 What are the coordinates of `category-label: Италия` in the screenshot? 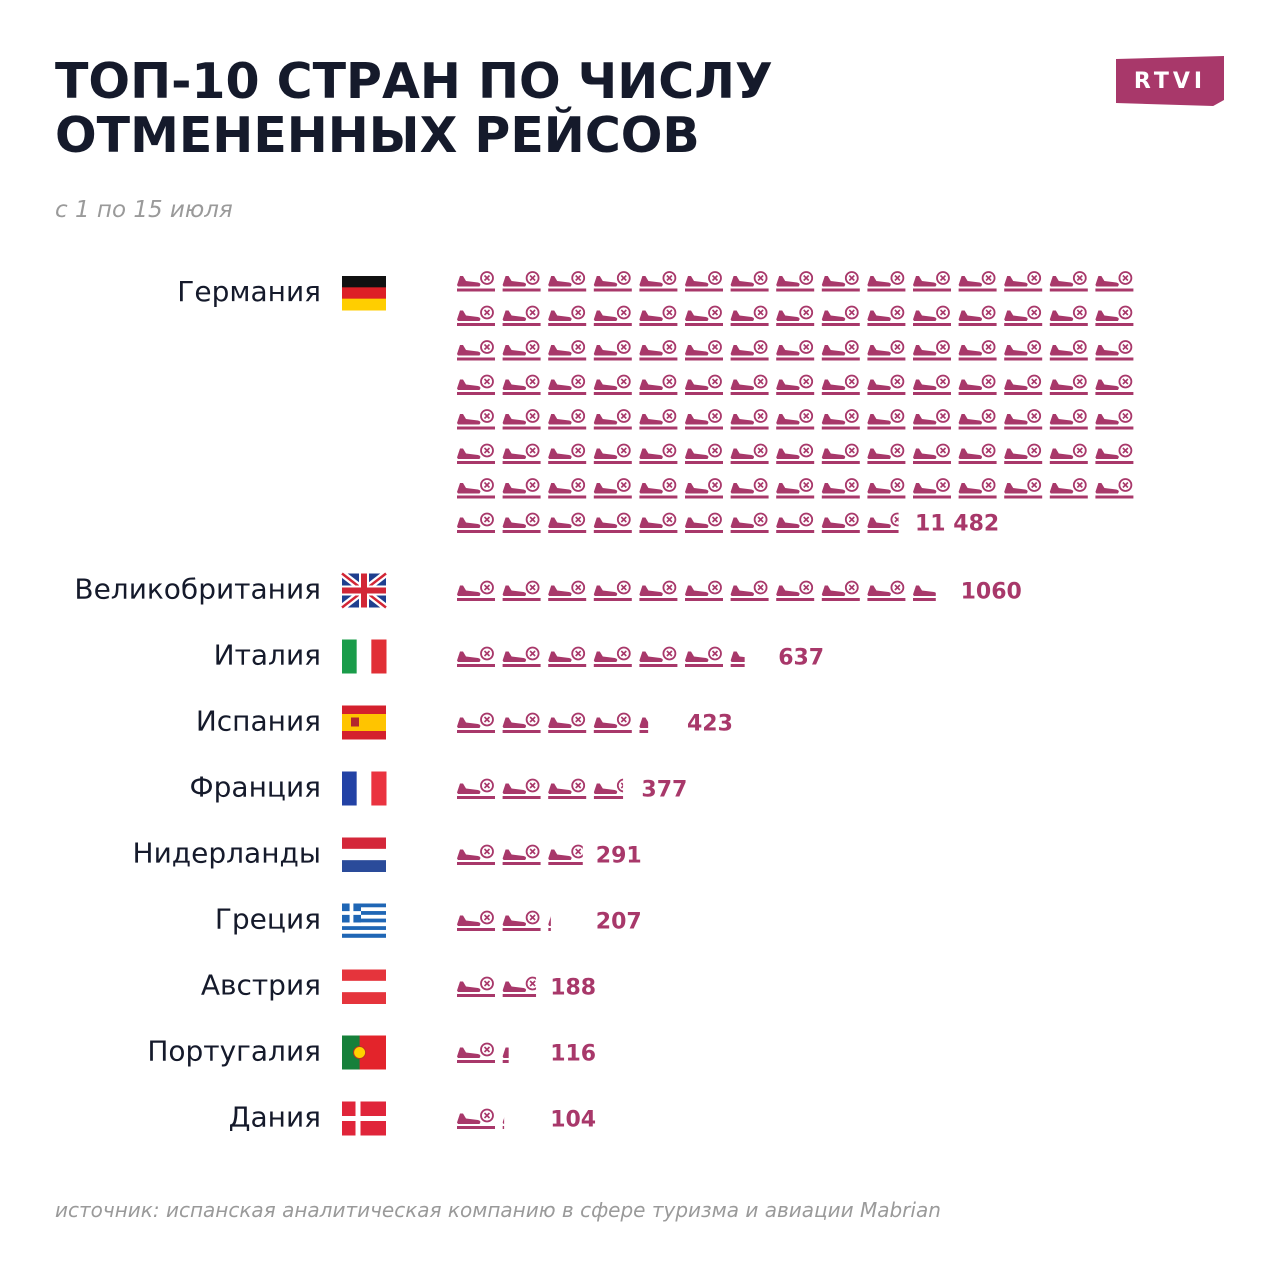 It's located at (267, 655).